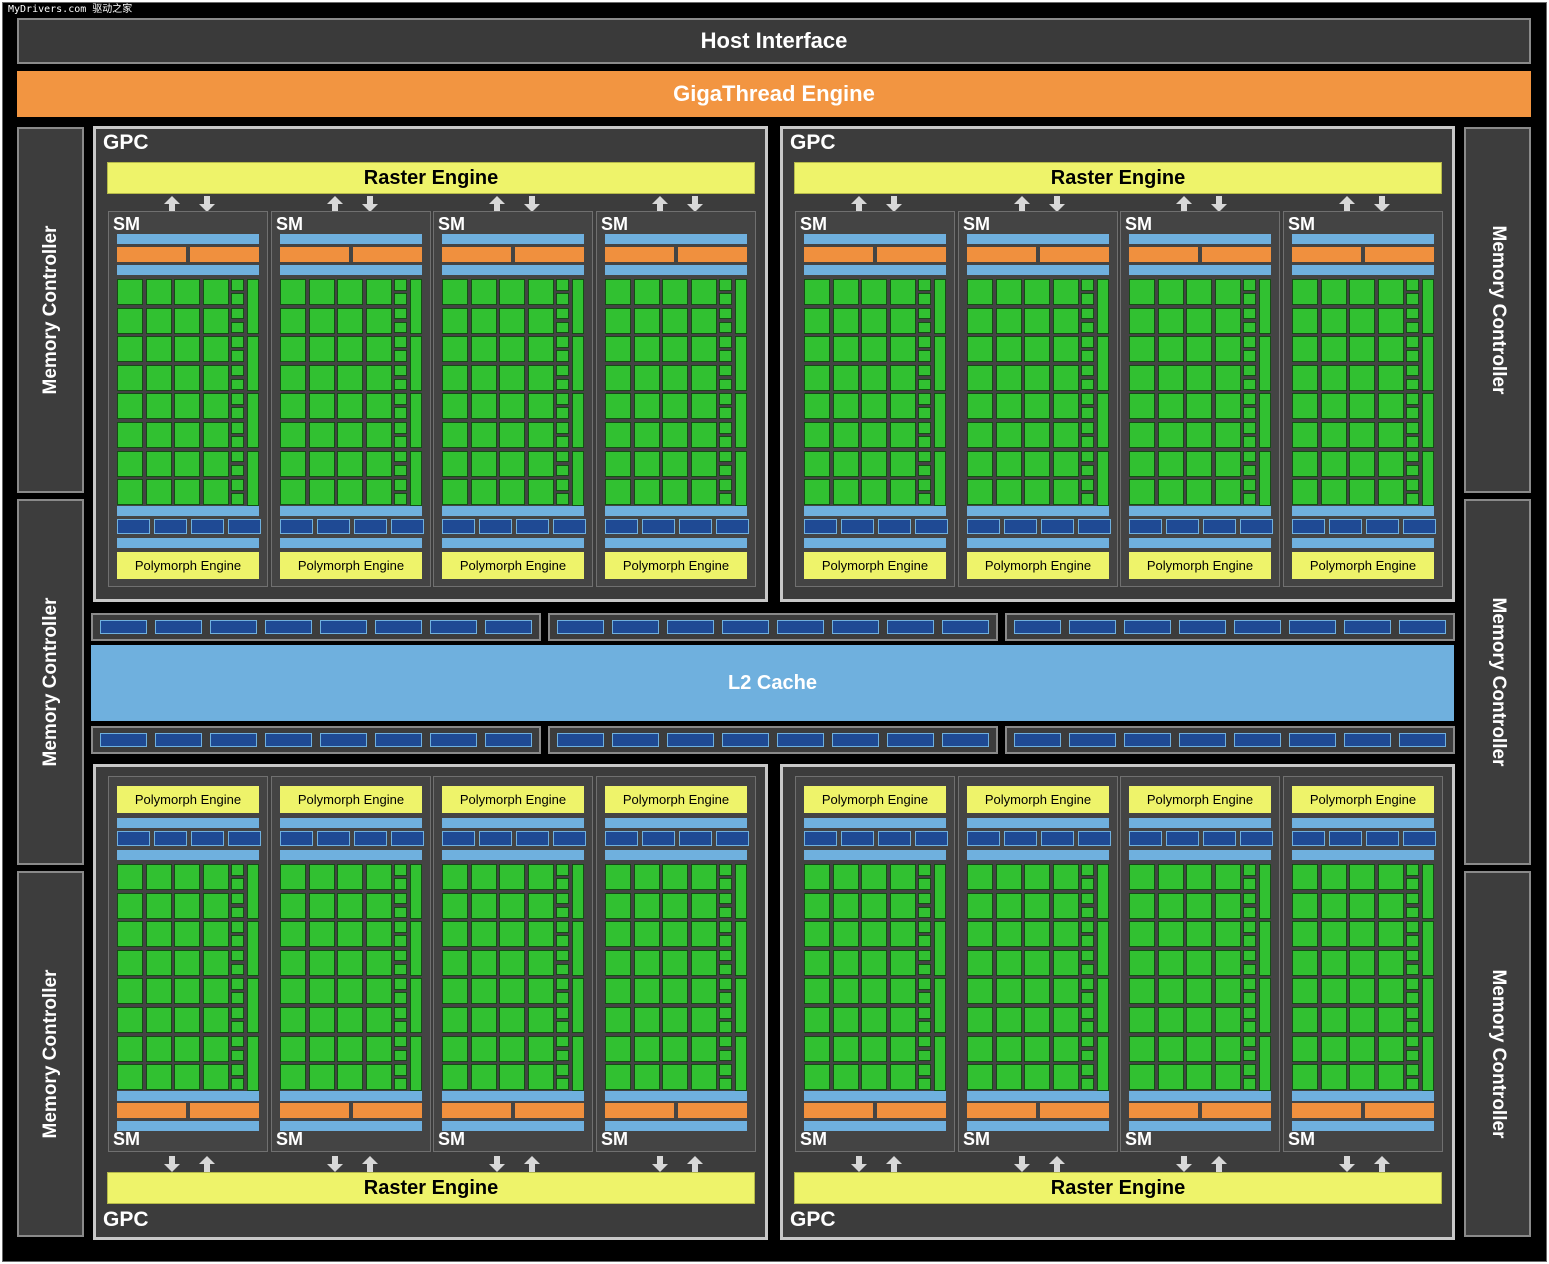 The width and height of the screenshot is (1549, 1264). What do you see at coordinates (335, 1164) in the screenshot?
I see `arrow-down-icon` at bounding box center [335, 1164].